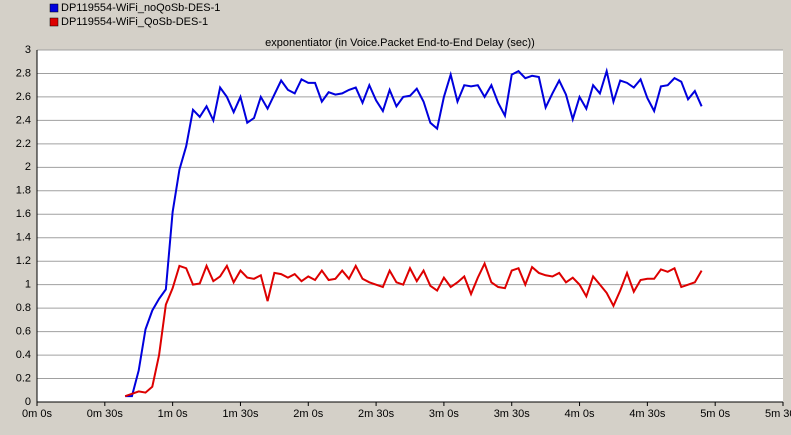  What do you see at coordinates (23, 120) in the screenshot?
I see `y-tick-label: 2.4` at bounding box center [23, 120].